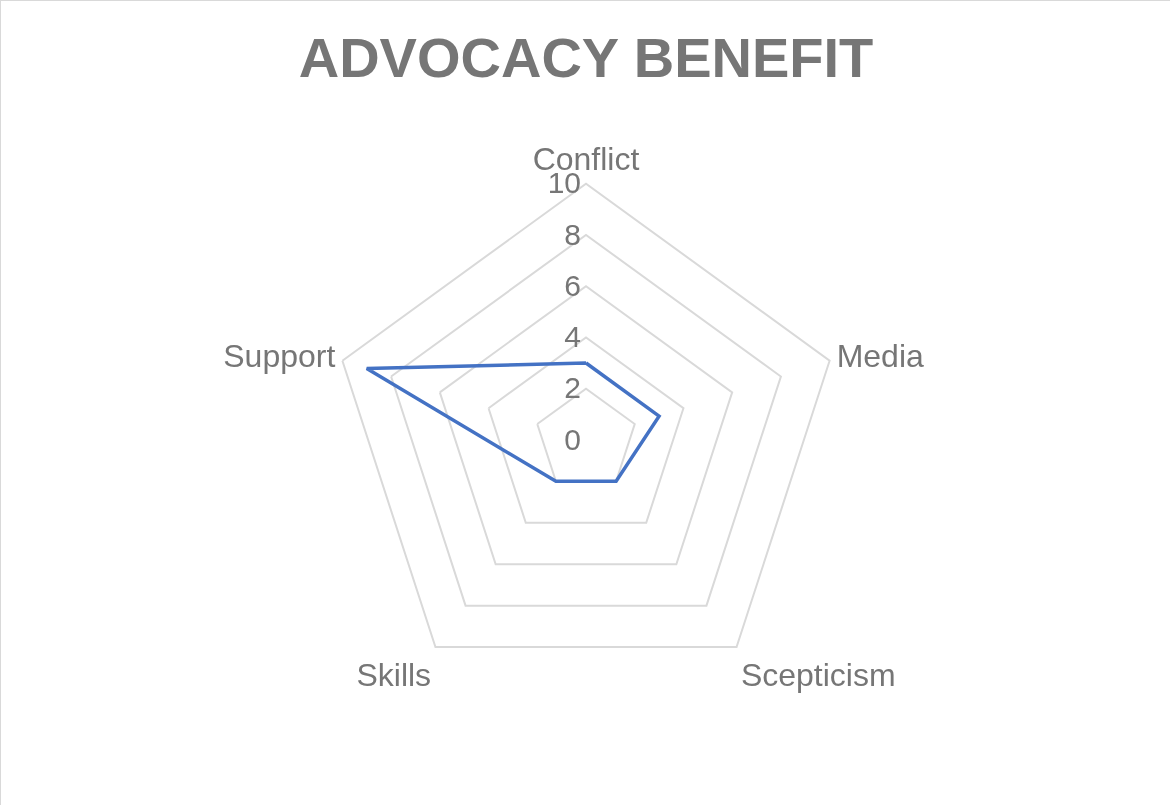 This screenshot has width=1170, height=805. What do you see at coordinates (394, 674) in the screenshot?
I see `spoke-label: Skills` at bounding box center [394, 674].